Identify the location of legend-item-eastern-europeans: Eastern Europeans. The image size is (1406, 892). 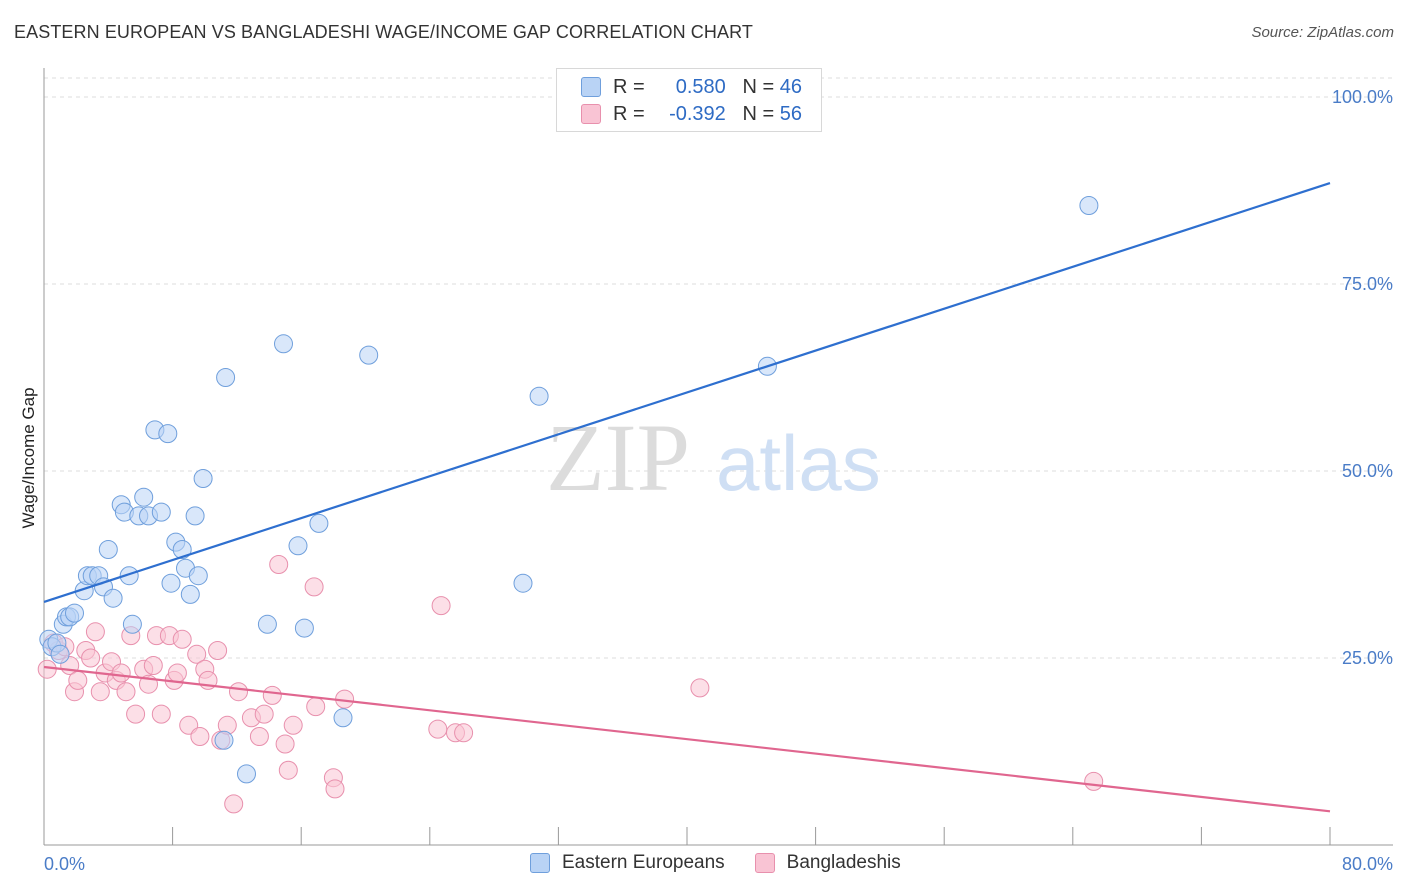
(627, 863).